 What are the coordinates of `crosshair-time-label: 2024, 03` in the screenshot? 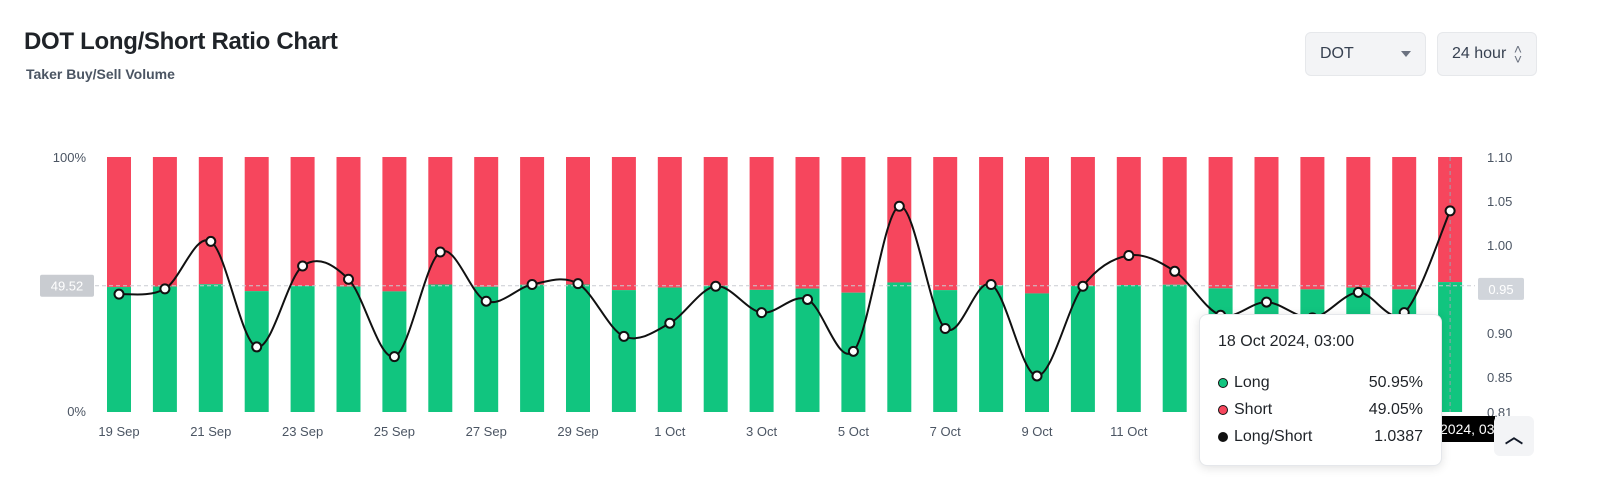 It's located at (1466, 429).